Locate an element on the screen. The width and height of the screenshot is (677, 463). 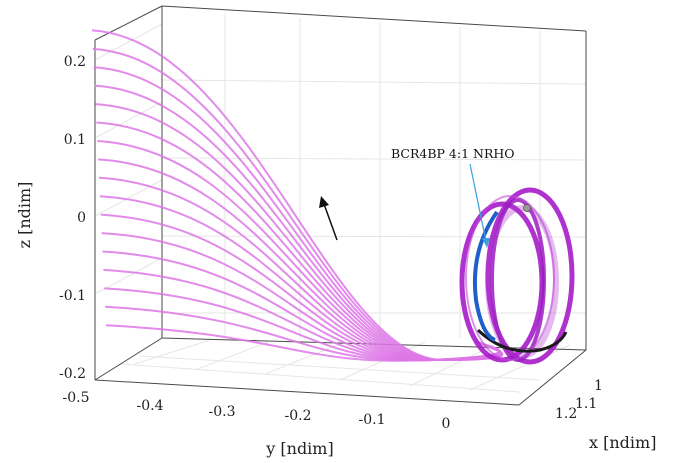
z-tick: 0.2 is located at coordinates (75, 62).